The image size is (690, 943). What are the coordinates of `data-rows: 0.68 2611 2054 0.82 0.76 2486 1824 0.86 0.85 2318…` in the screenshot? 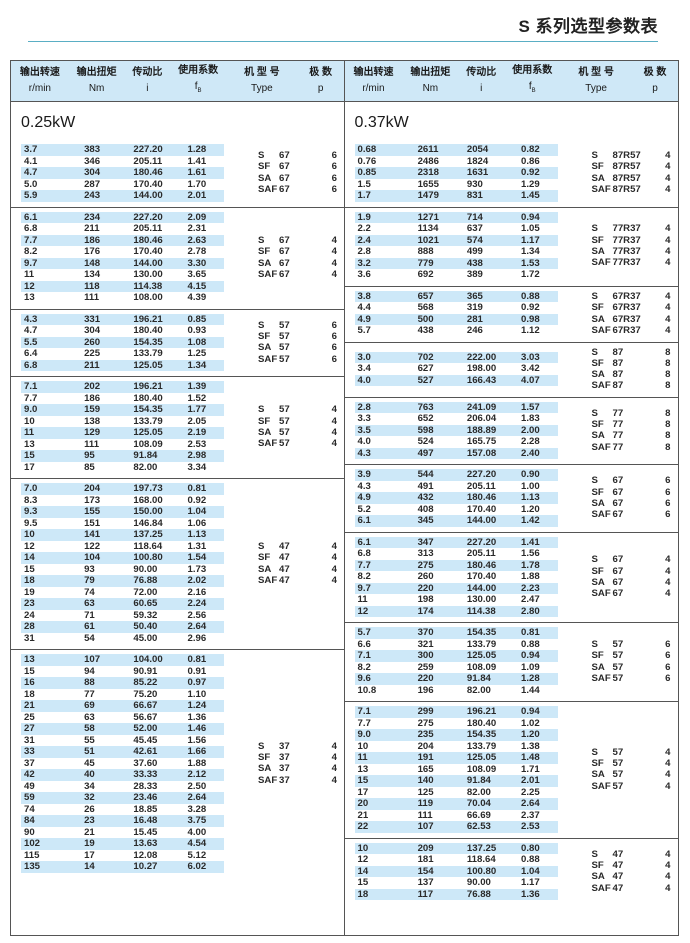 It's located at (456, 173).